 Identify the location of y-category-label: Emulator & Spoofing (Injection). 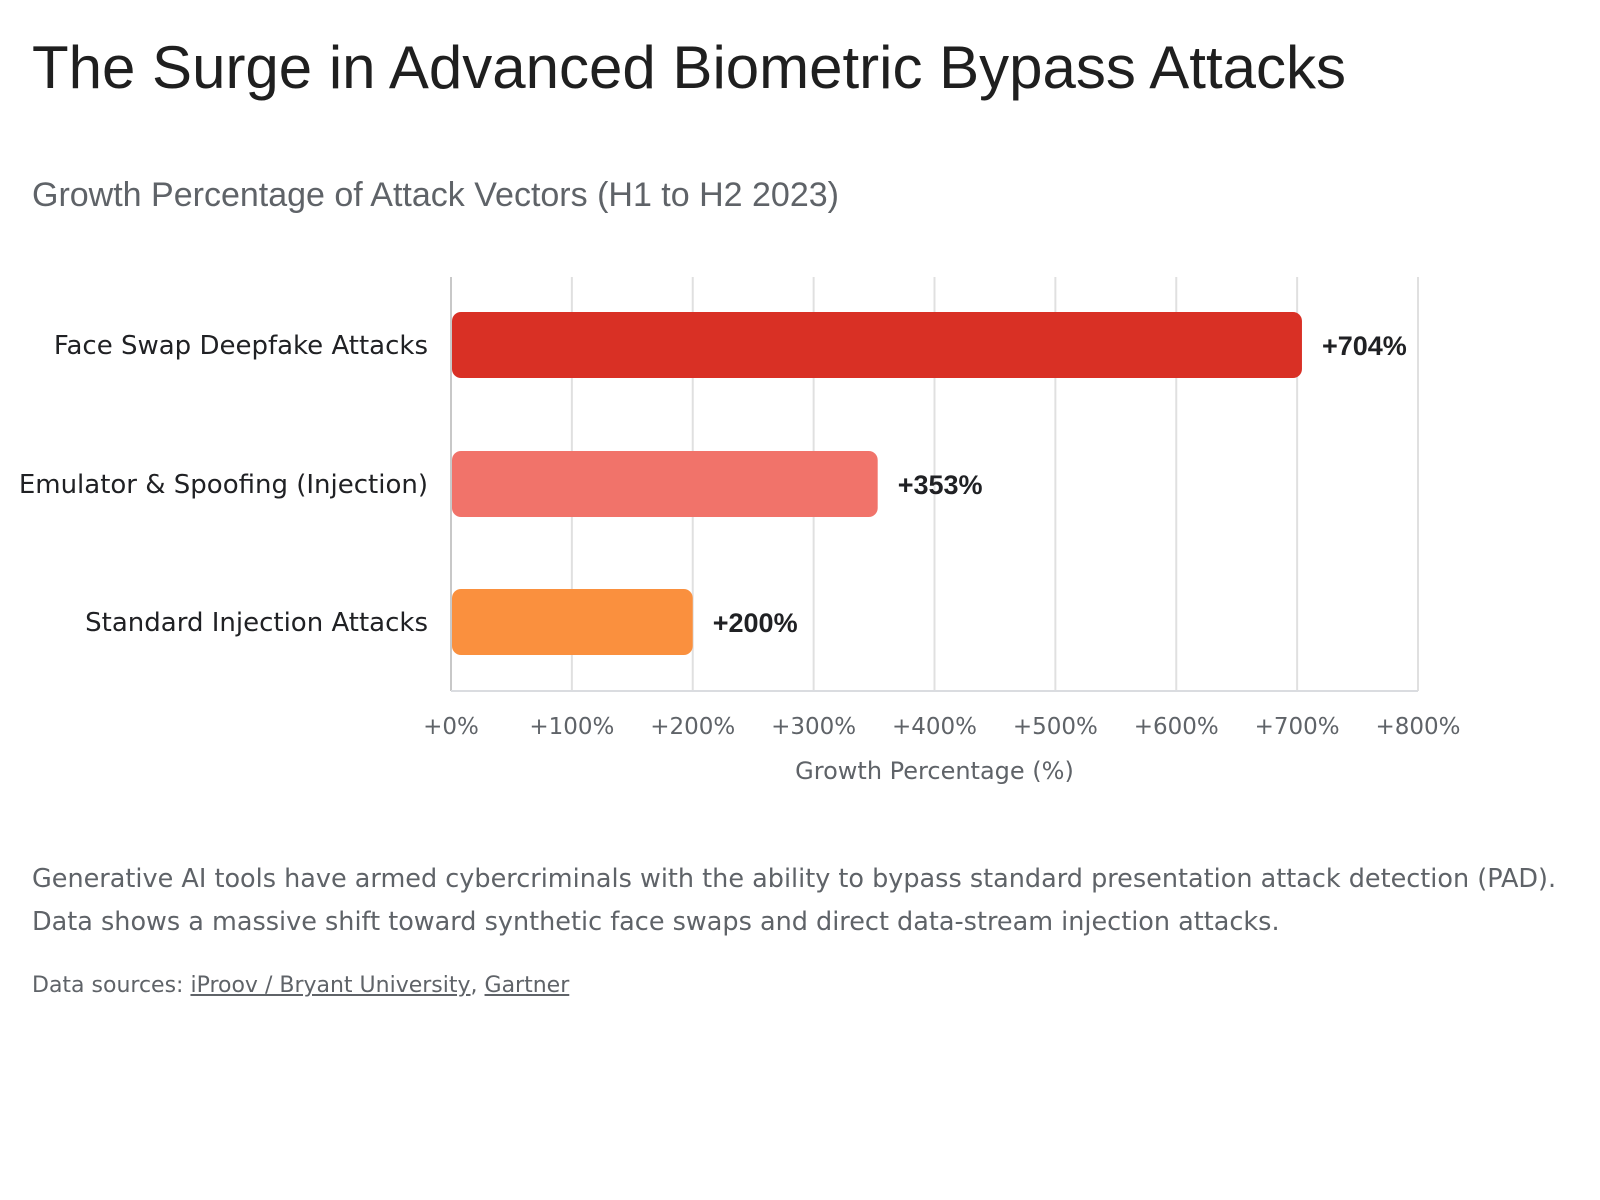
(223, 485).